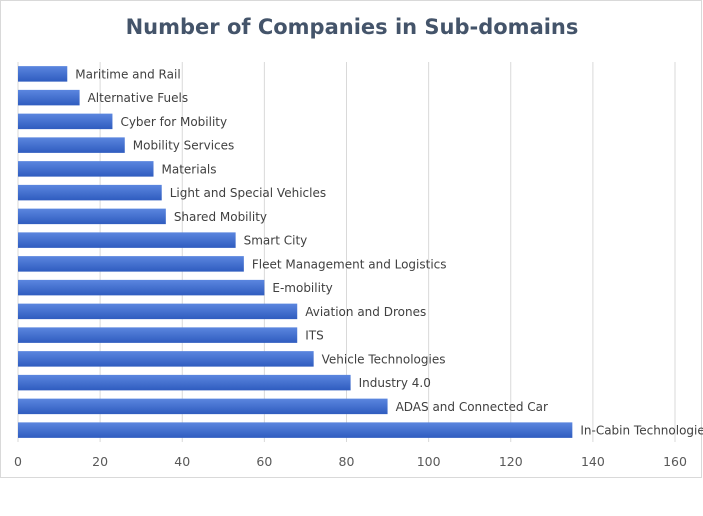  I want to click on x-axis-ticks: 0 20 40 60 80 100 120 140 160, so click(350, 461).